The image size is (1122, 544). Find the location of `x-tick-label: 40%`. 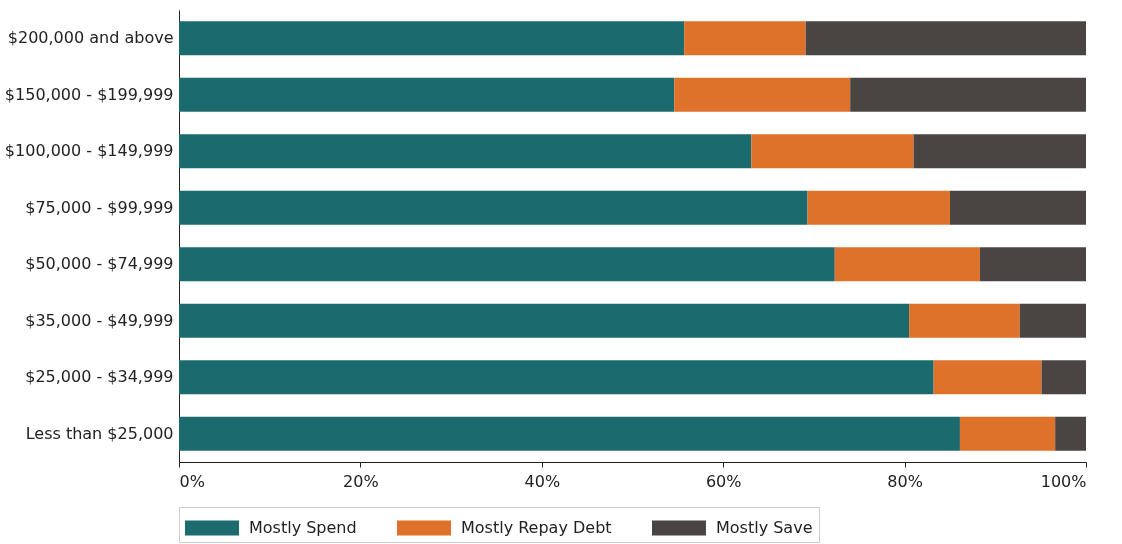

x-tick-label: 40% is located at coordinates (542, 481).